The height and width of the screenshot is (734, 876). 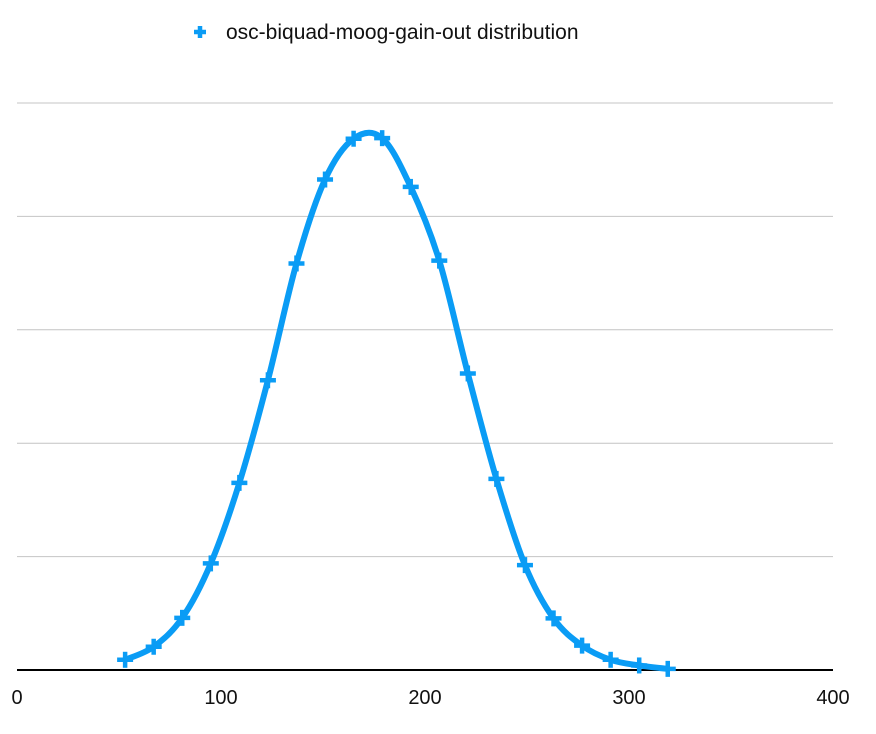 I want to click on x-tick-label-200: 200, so click(x=424, y=698).